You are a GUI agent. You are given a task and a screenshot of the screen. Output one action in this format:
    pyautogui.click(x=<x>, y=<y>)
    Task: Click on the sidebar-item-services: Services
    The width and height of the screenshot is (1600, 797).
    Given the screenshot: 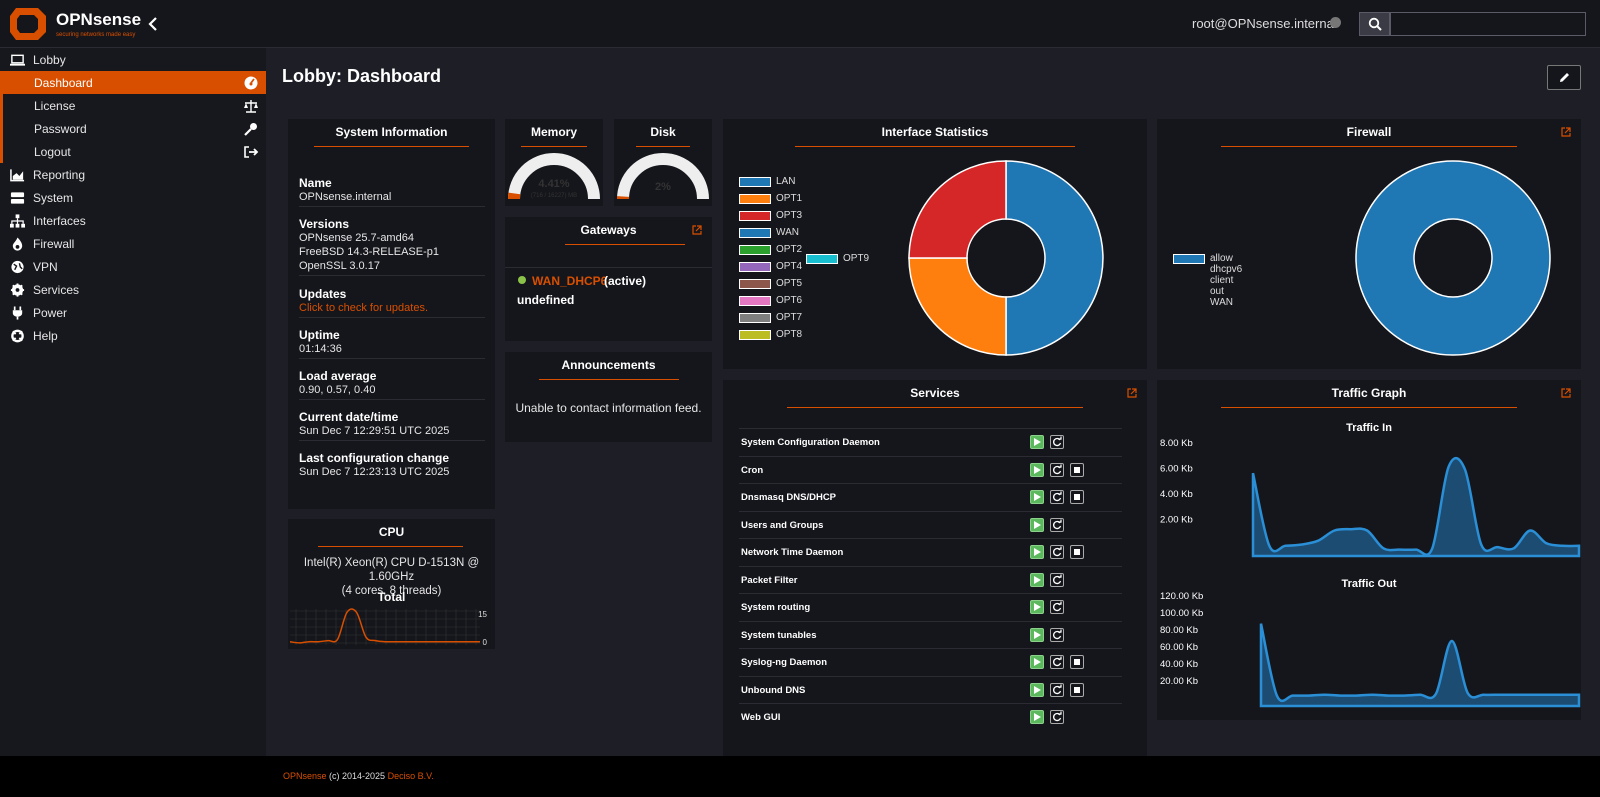 What is the action you would take?
    pyautogui.click(x=133, y=289)
    